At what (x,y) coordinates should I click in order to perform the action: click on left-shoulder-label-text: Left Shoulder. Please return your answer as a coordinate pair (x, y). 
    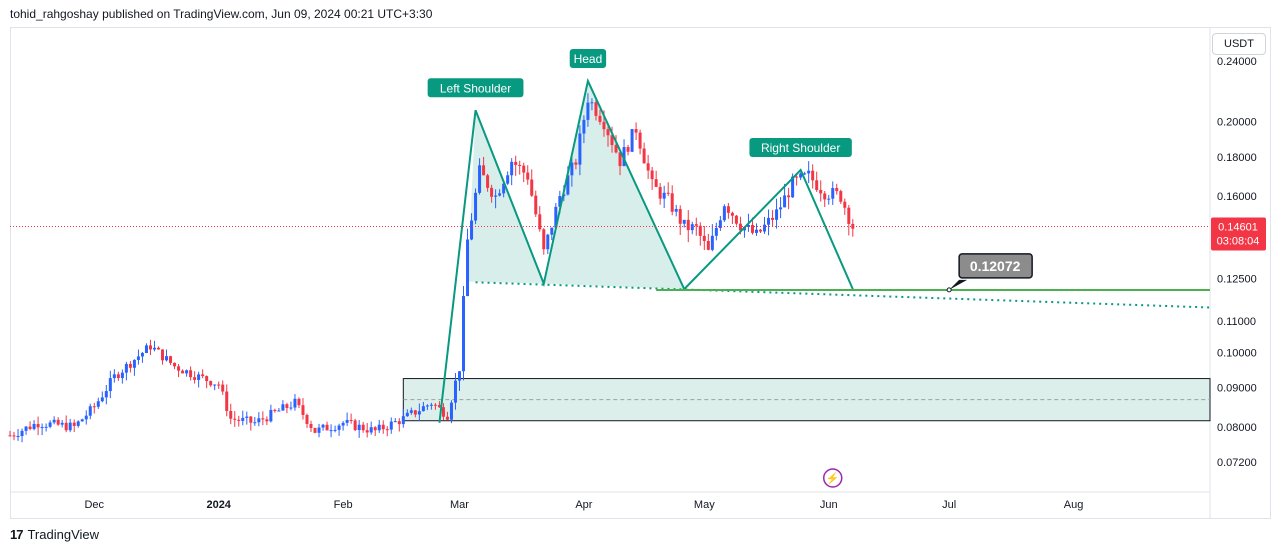
    Looking at the image, I should click on (475, 88).